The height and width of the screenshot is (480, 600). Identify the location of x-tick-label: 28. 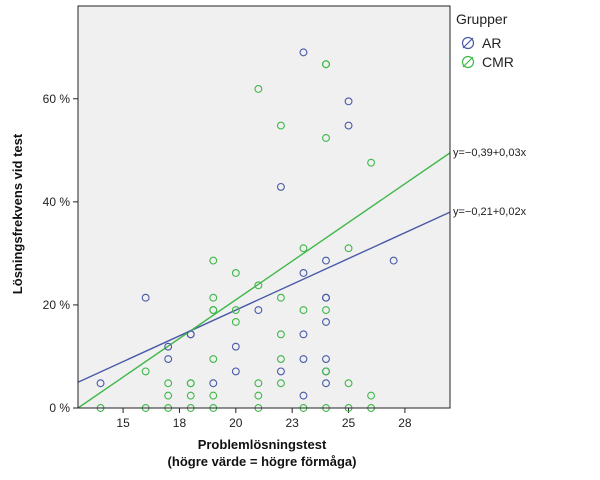
(405, 423).